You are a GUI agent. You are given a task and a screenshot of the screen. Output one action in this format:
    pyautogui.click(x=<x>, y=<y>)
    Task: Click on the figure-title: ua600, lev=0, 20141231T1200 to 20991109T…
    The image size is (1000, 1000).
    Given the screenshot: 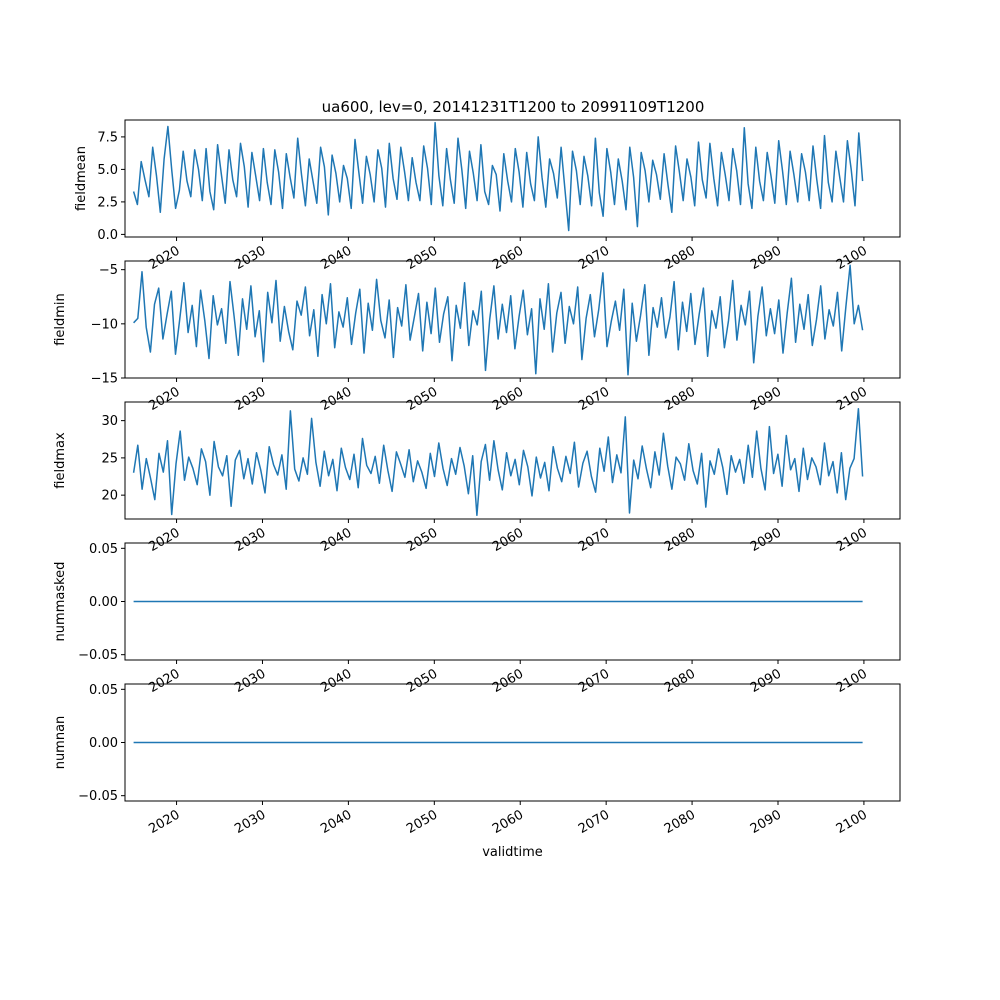 What is the action you would take?
    pyautogui.click(x=513, y=107)
    